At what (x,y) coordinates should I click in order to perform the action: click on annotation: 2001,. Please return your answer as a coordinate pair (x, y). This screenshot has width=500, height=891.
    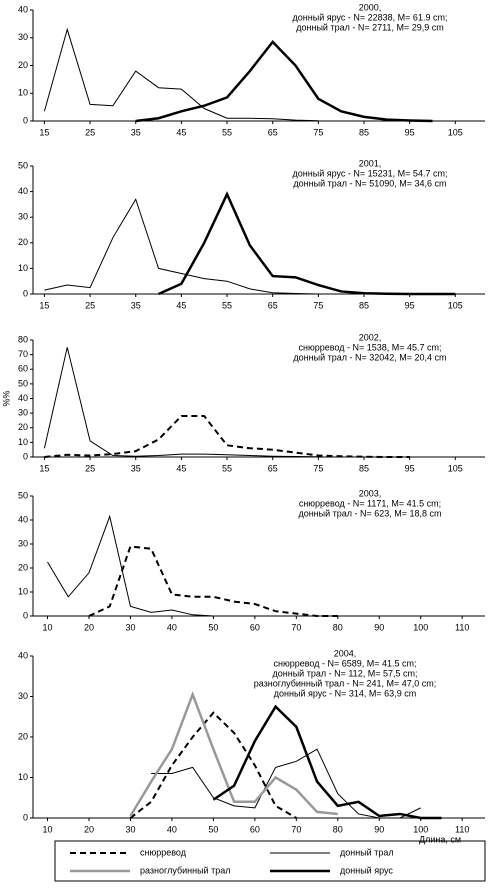
    Looking at the image, I should click on (370, 163).